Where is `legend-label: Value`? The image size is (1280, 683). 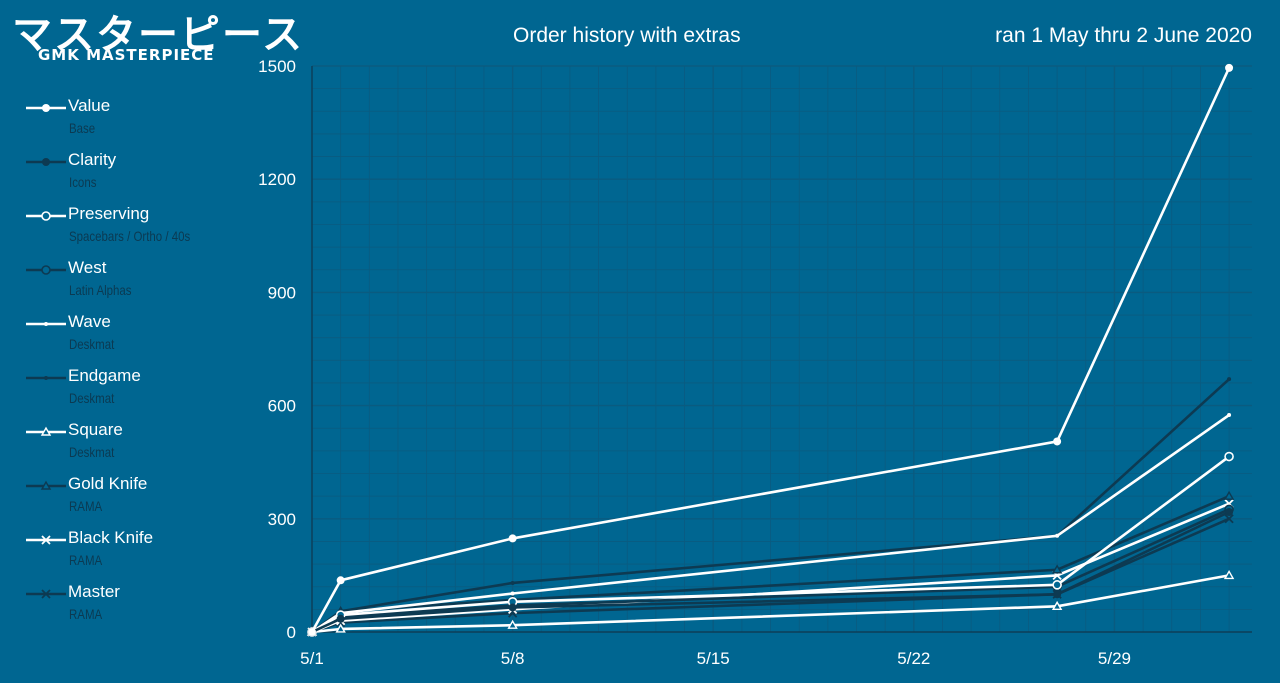 legend-label: Value is located at coordinates (89, 105).